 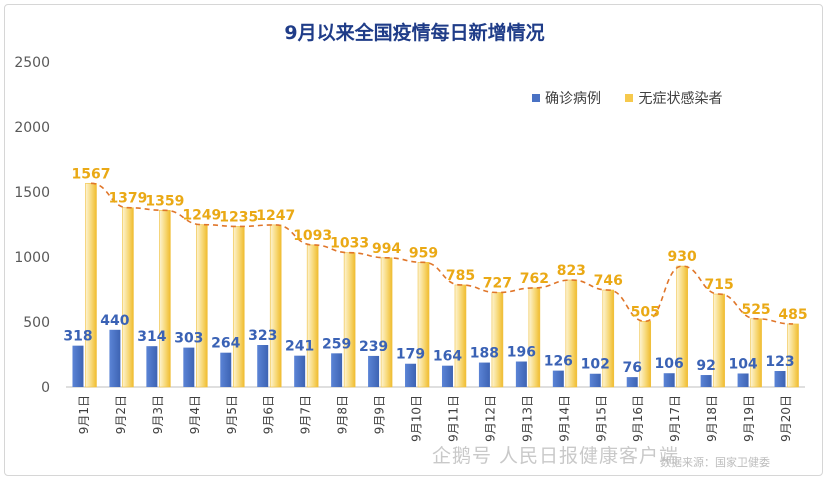 I want to click on data-label-confirmed: 440, so click(x=114, y=321).